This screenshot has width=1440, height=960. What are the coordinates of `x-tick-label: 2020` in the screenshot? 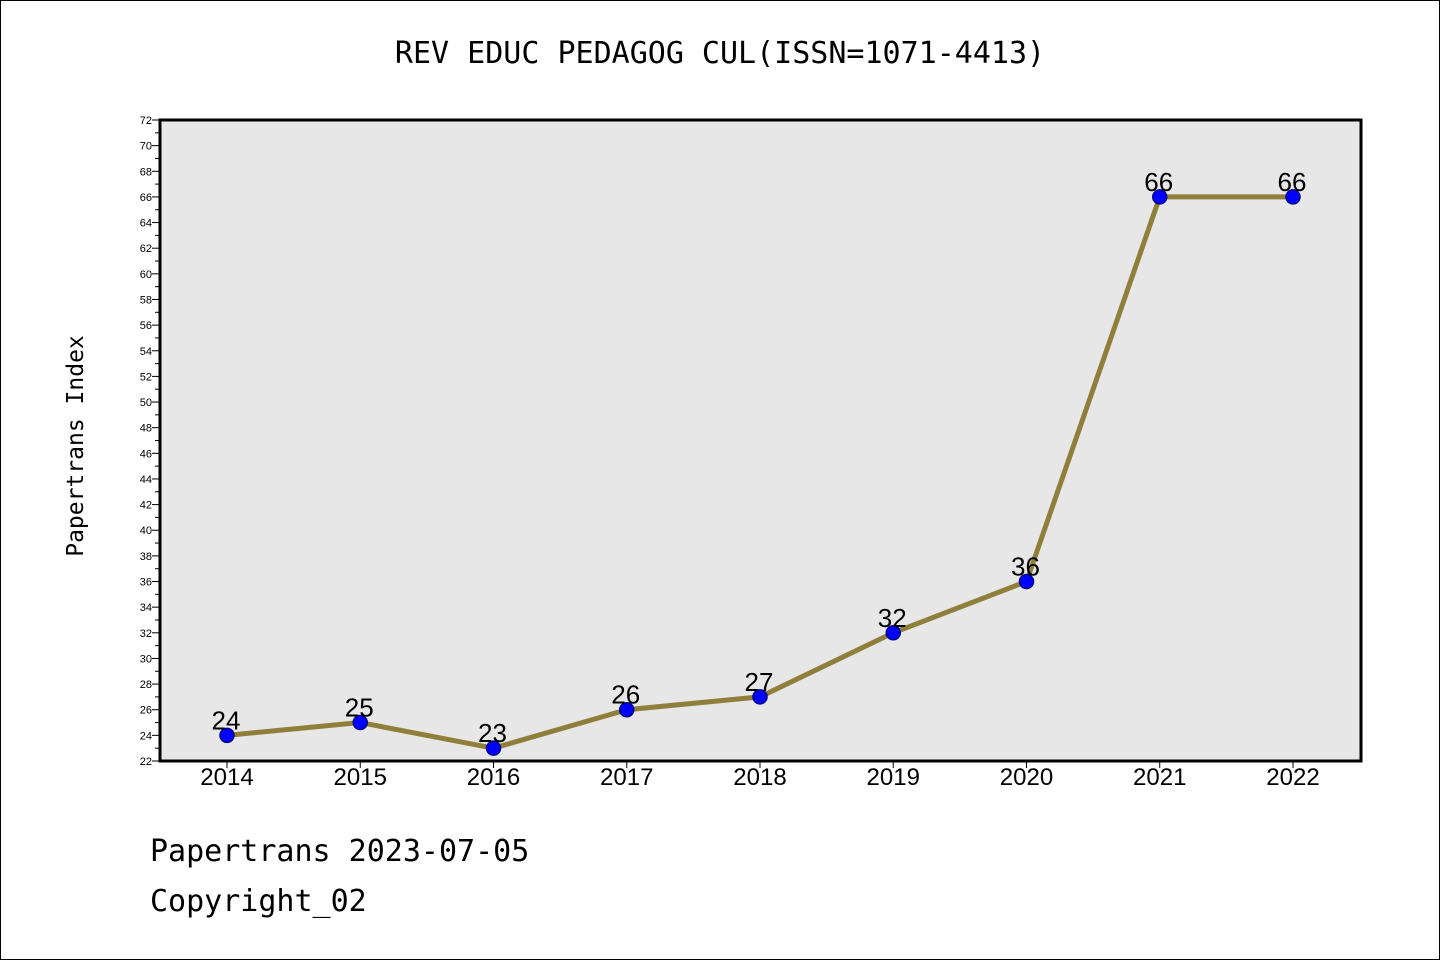 It's located at (1026, 777).